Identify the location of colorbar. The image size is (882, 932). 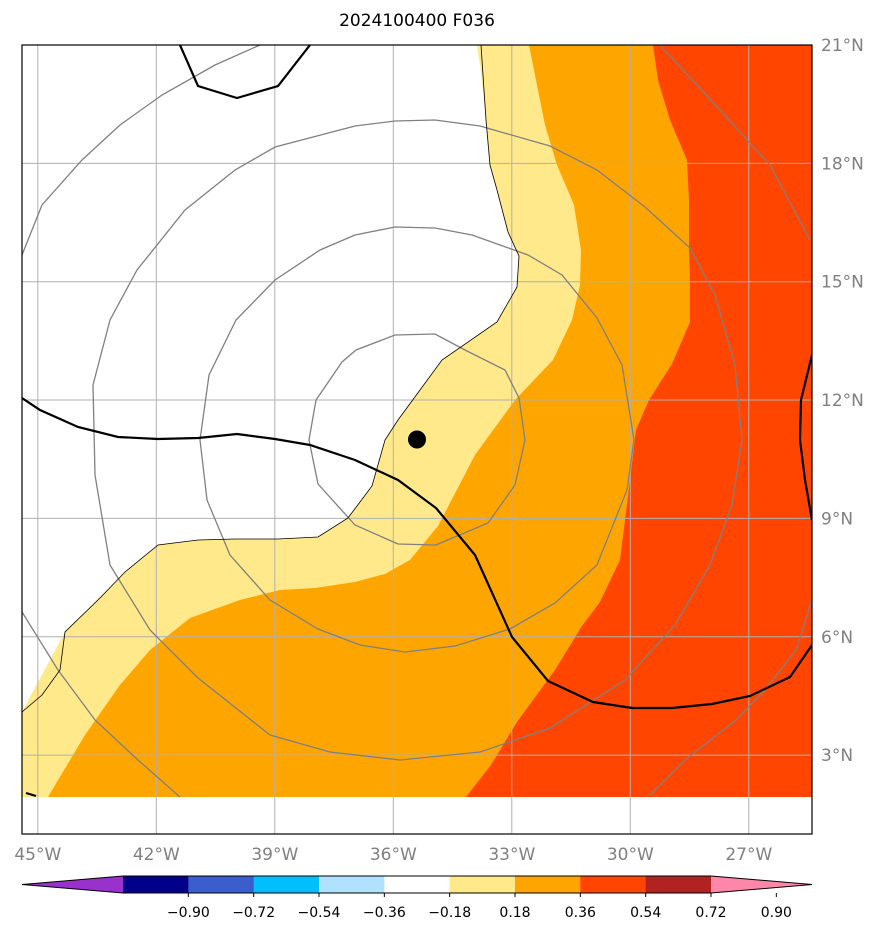
(417, 884).